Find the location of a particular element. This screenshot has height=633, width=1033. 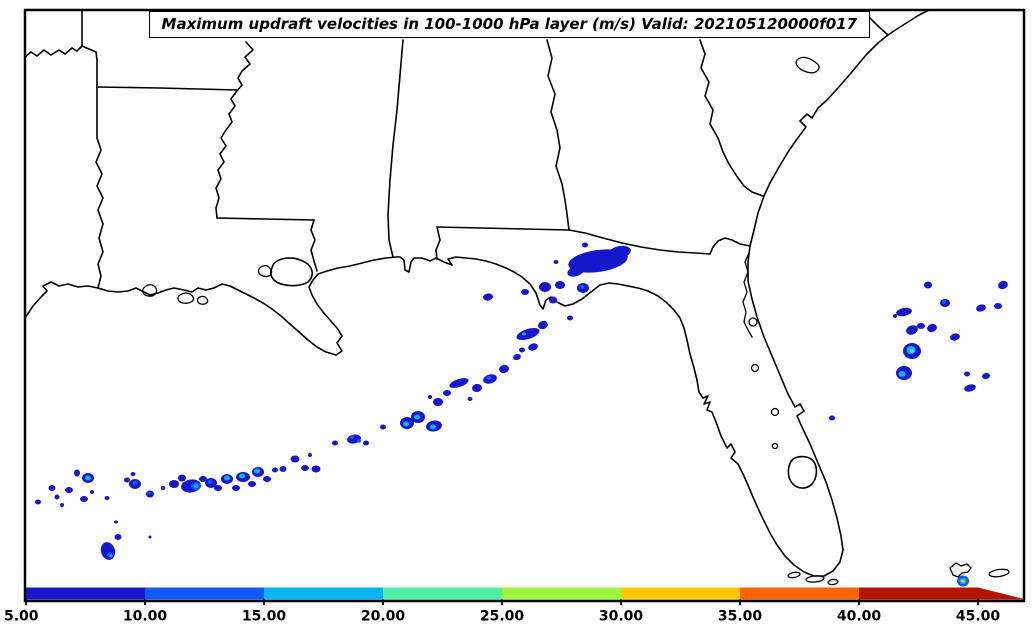

state-border-red-river is located at coordinates (53, 51).